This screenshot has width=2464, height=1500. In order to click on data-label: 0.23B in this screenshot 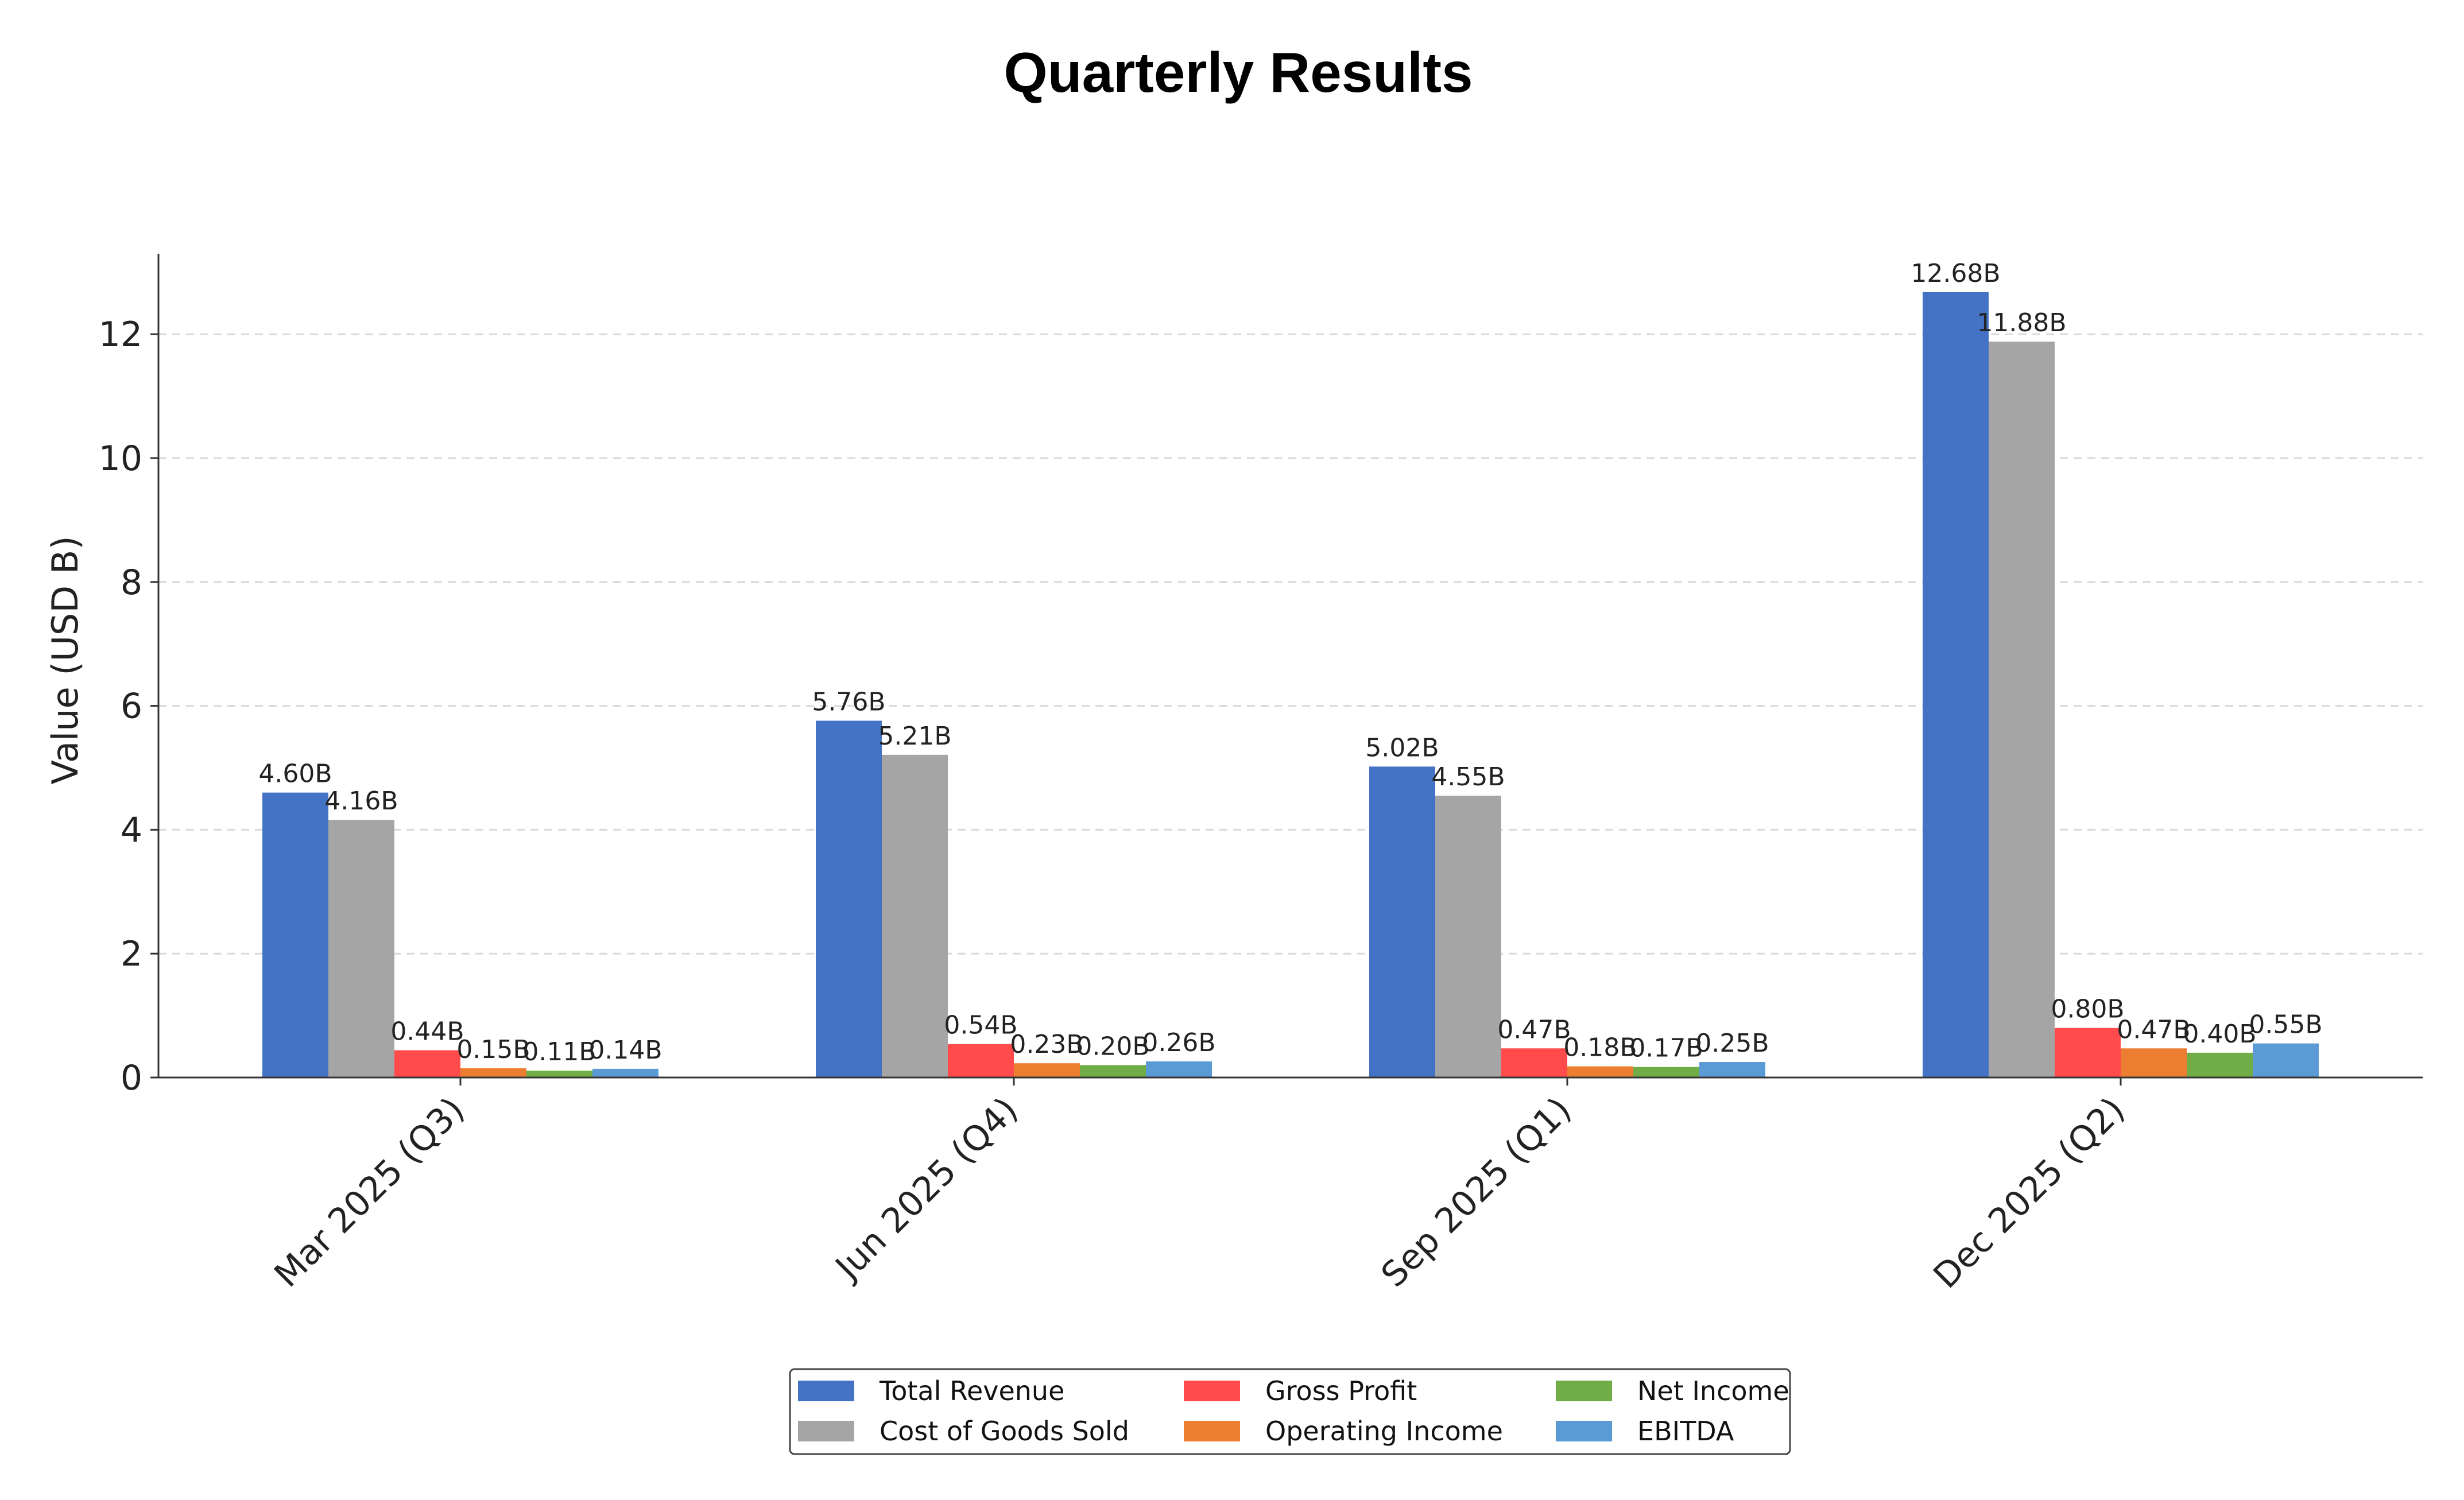, I will do `click(1046, 1044)`.